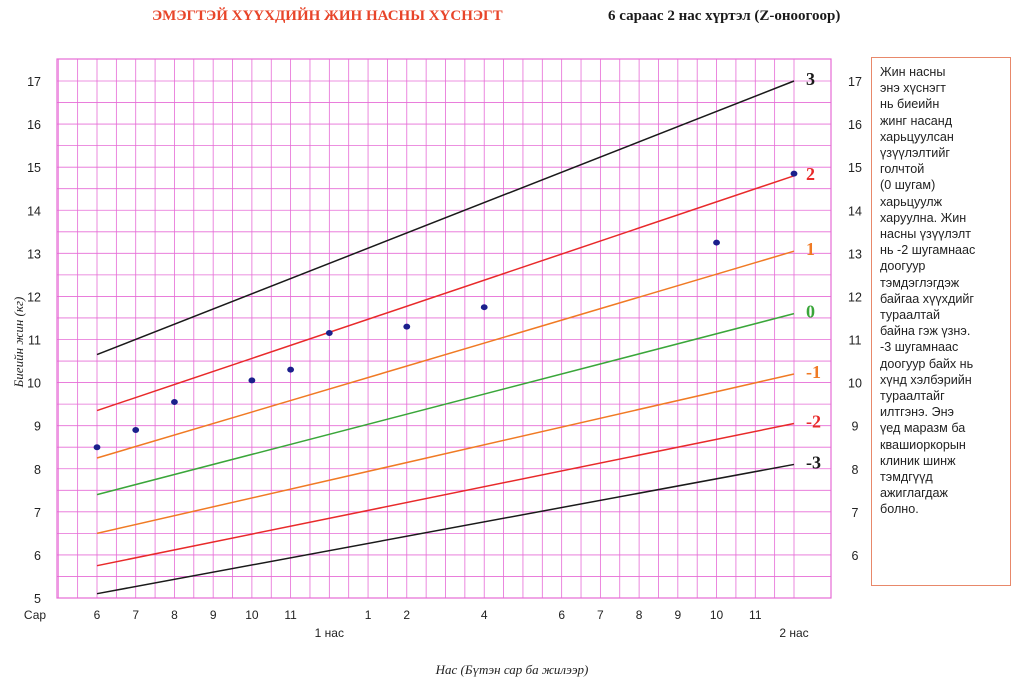 The height and width of the screenshot is (692, 1024). I want to click on x-year-label: 2 нас, so click(793, 633).